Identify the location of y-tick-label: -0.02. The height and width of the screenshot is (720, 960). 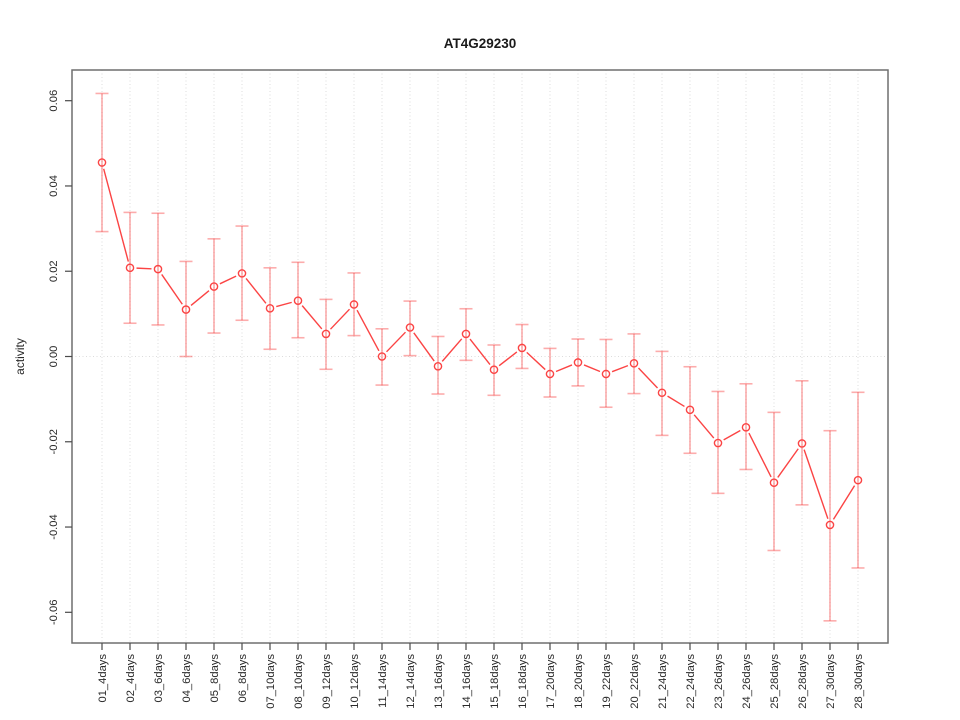
(54, 442).